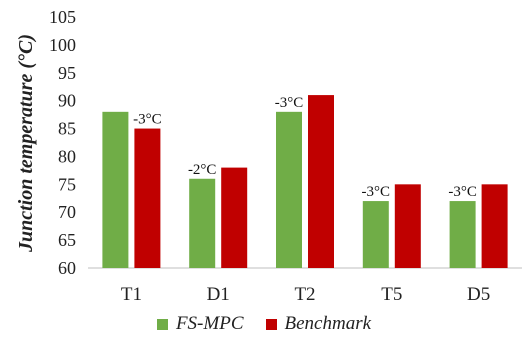 The height and width of the screenshot is (341, 528). I want to click on bar-fs-mpc-d5, so click(462, 234).